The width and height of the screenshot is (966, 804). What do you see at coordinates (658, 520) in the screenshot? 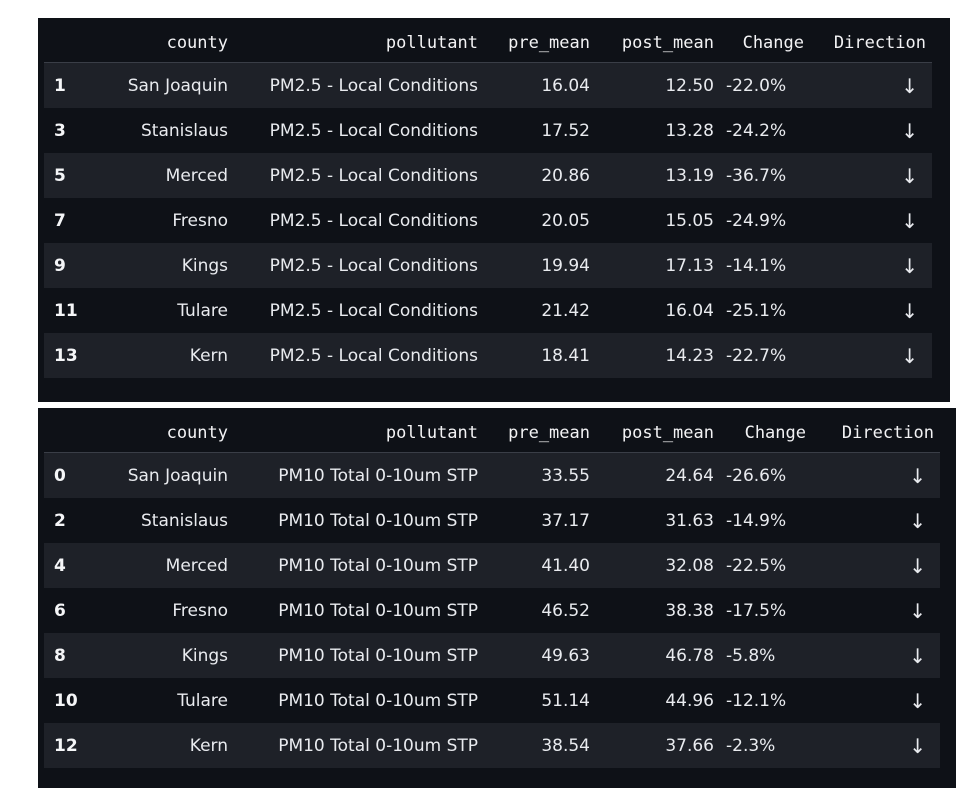
I see `cell-post-mean: 31.63` at bounding box center [658, 520].